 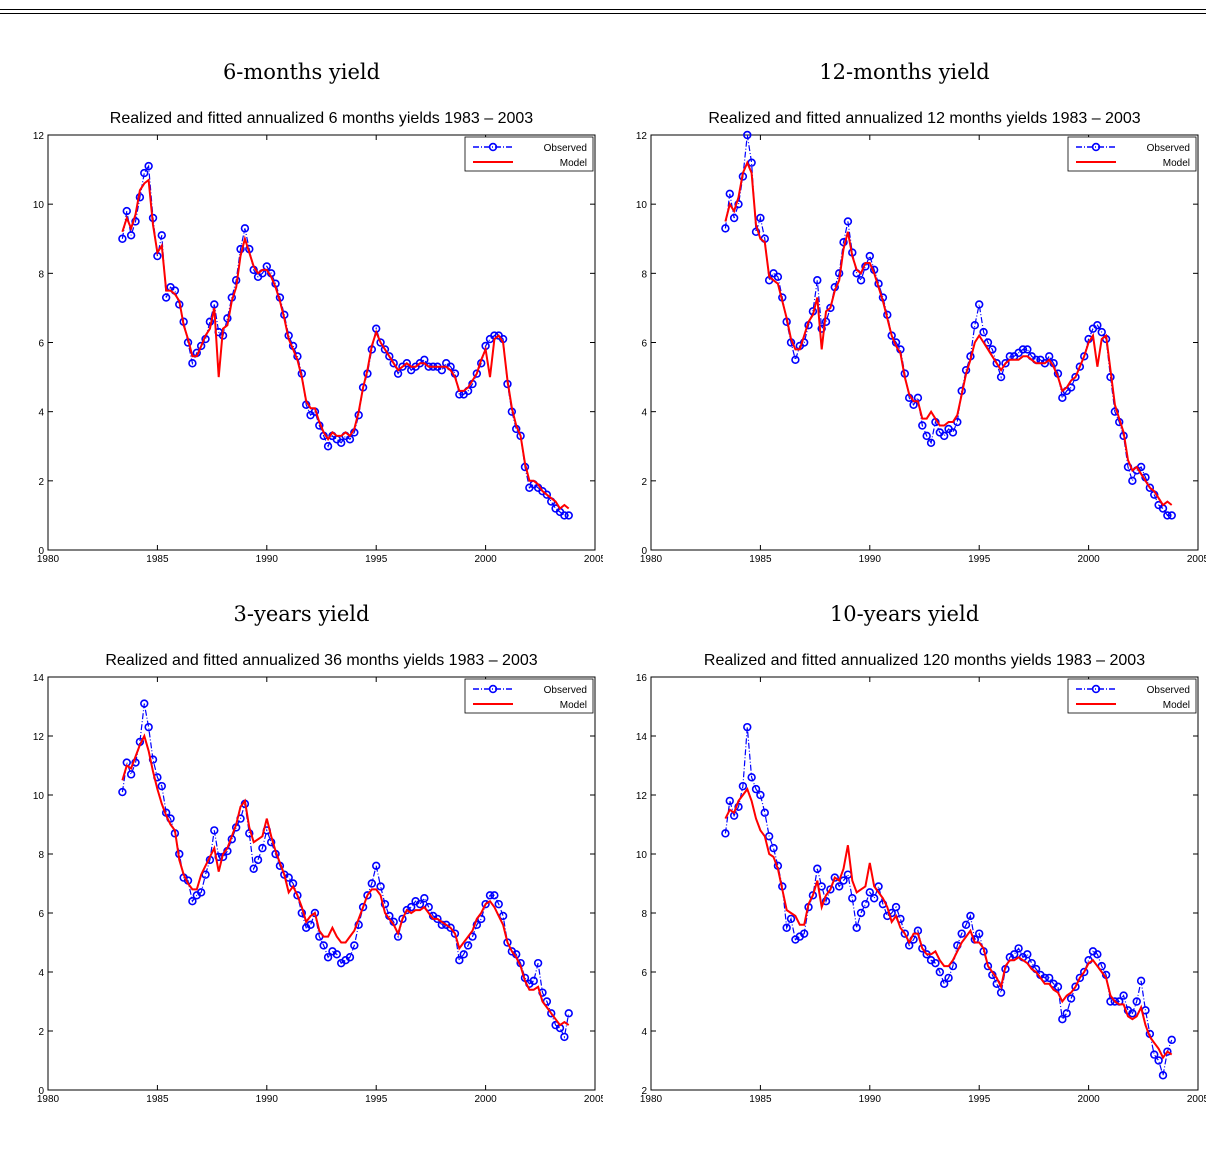 What do you see at coordinates (904, 614) in the screenshot?
I see `panel-heading: 10-years yield` at bounding box center [904, 614].